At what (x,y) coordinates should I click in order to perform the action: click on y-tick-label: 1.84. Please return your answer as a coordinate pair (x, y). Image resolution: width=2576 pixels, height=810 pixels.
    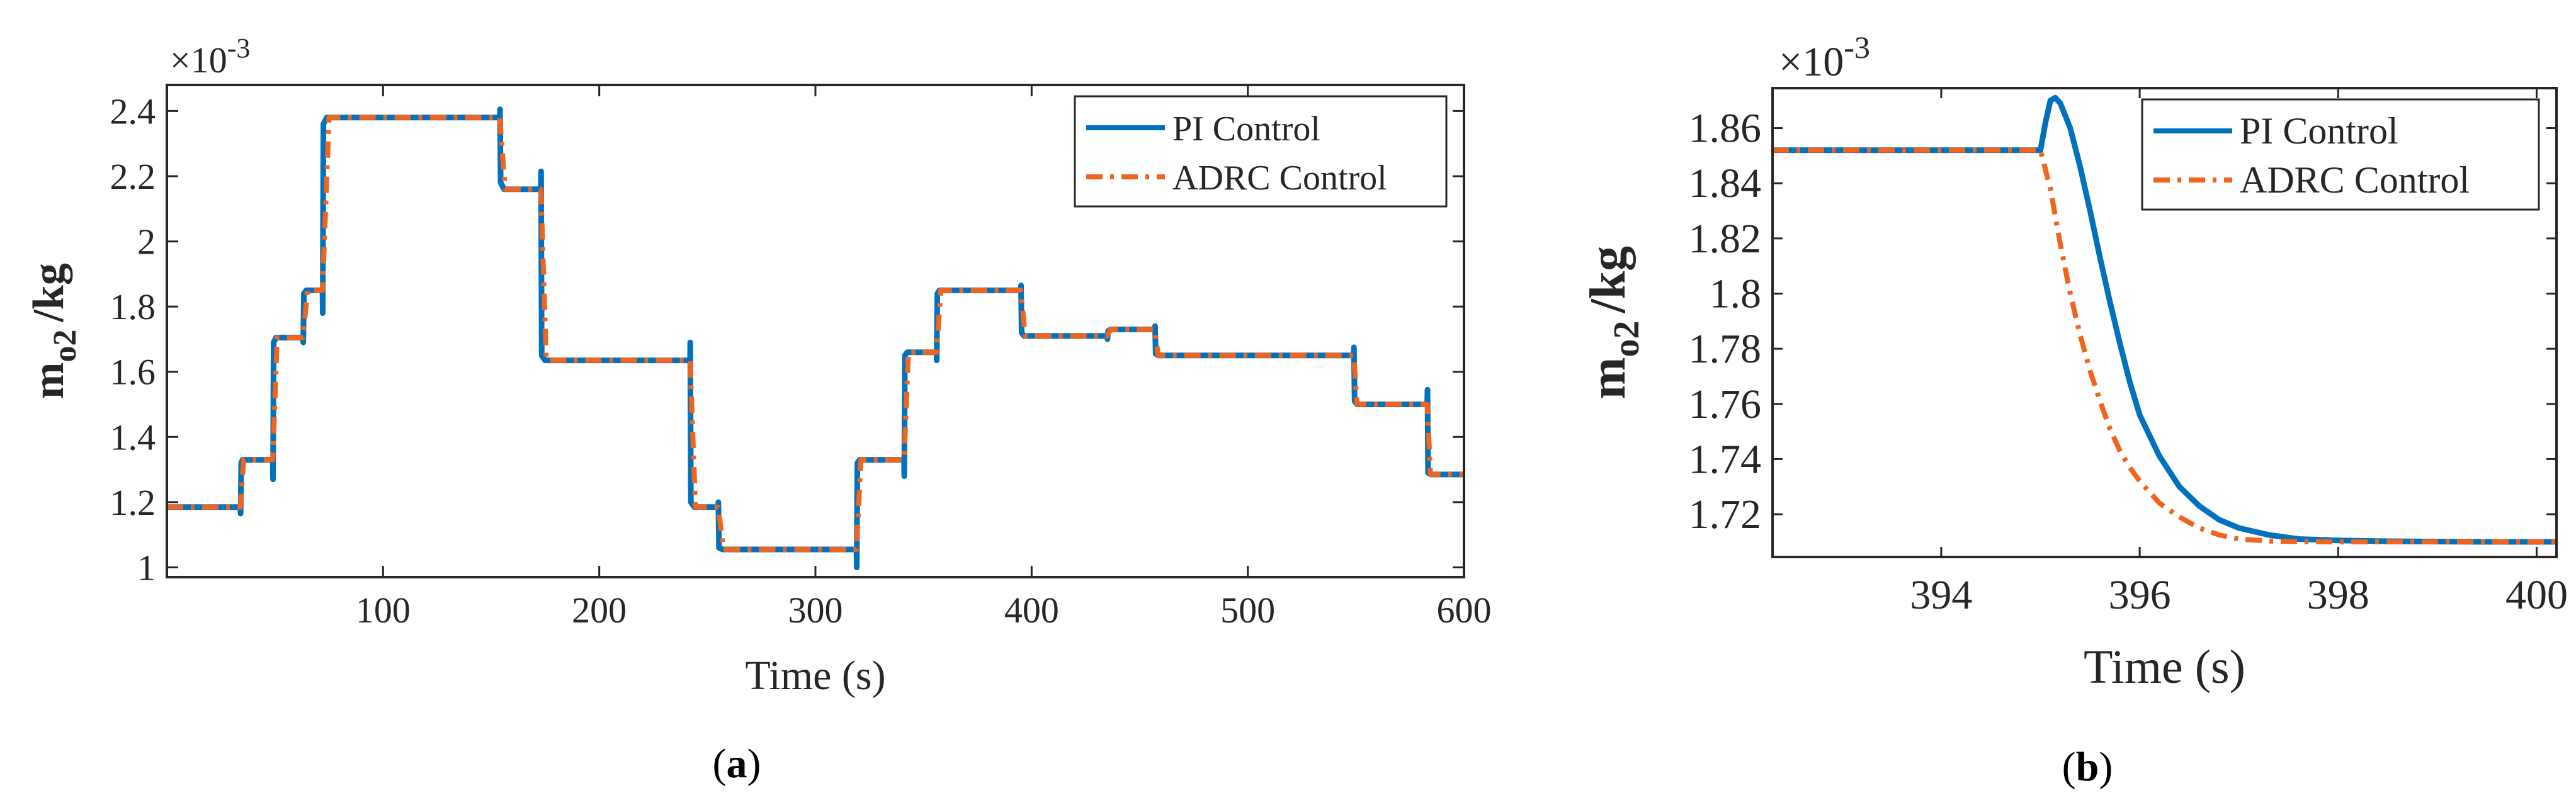
    Looking at the image, I should click on (1725, 183).